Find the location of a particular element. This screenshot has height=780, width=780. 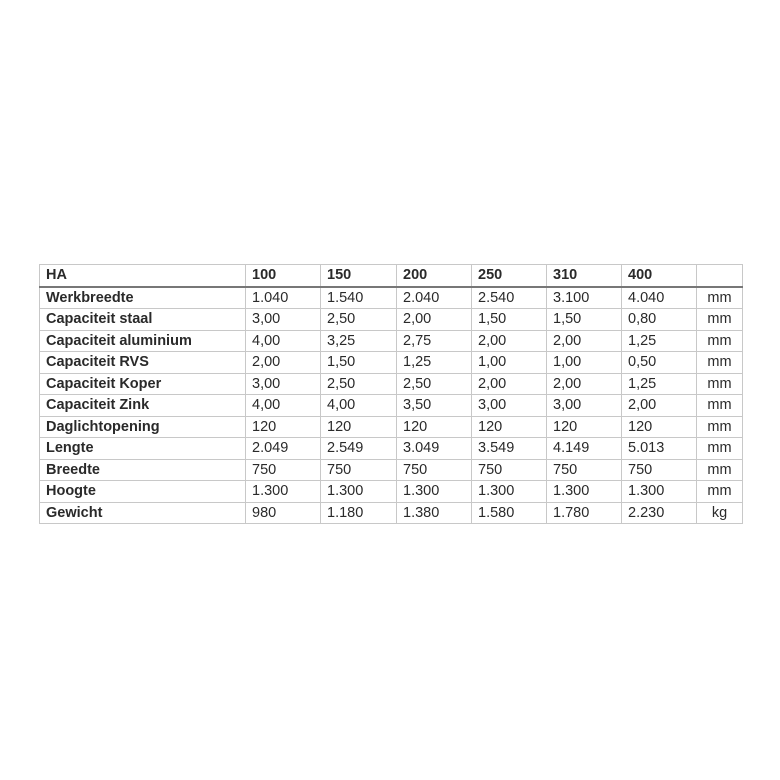

value-cell: 1.580 is located at coordinates (509, 512).